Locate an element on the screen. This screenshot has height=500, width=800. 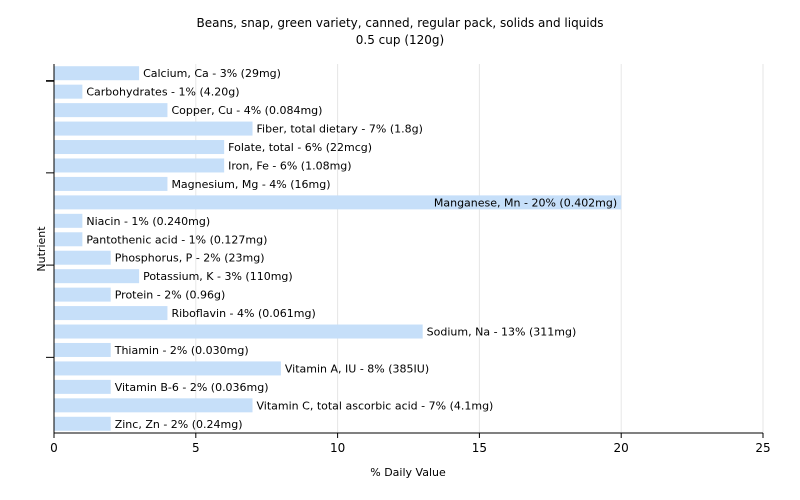
x-tick-label-25: 25 is located at coordinates (762, 448).